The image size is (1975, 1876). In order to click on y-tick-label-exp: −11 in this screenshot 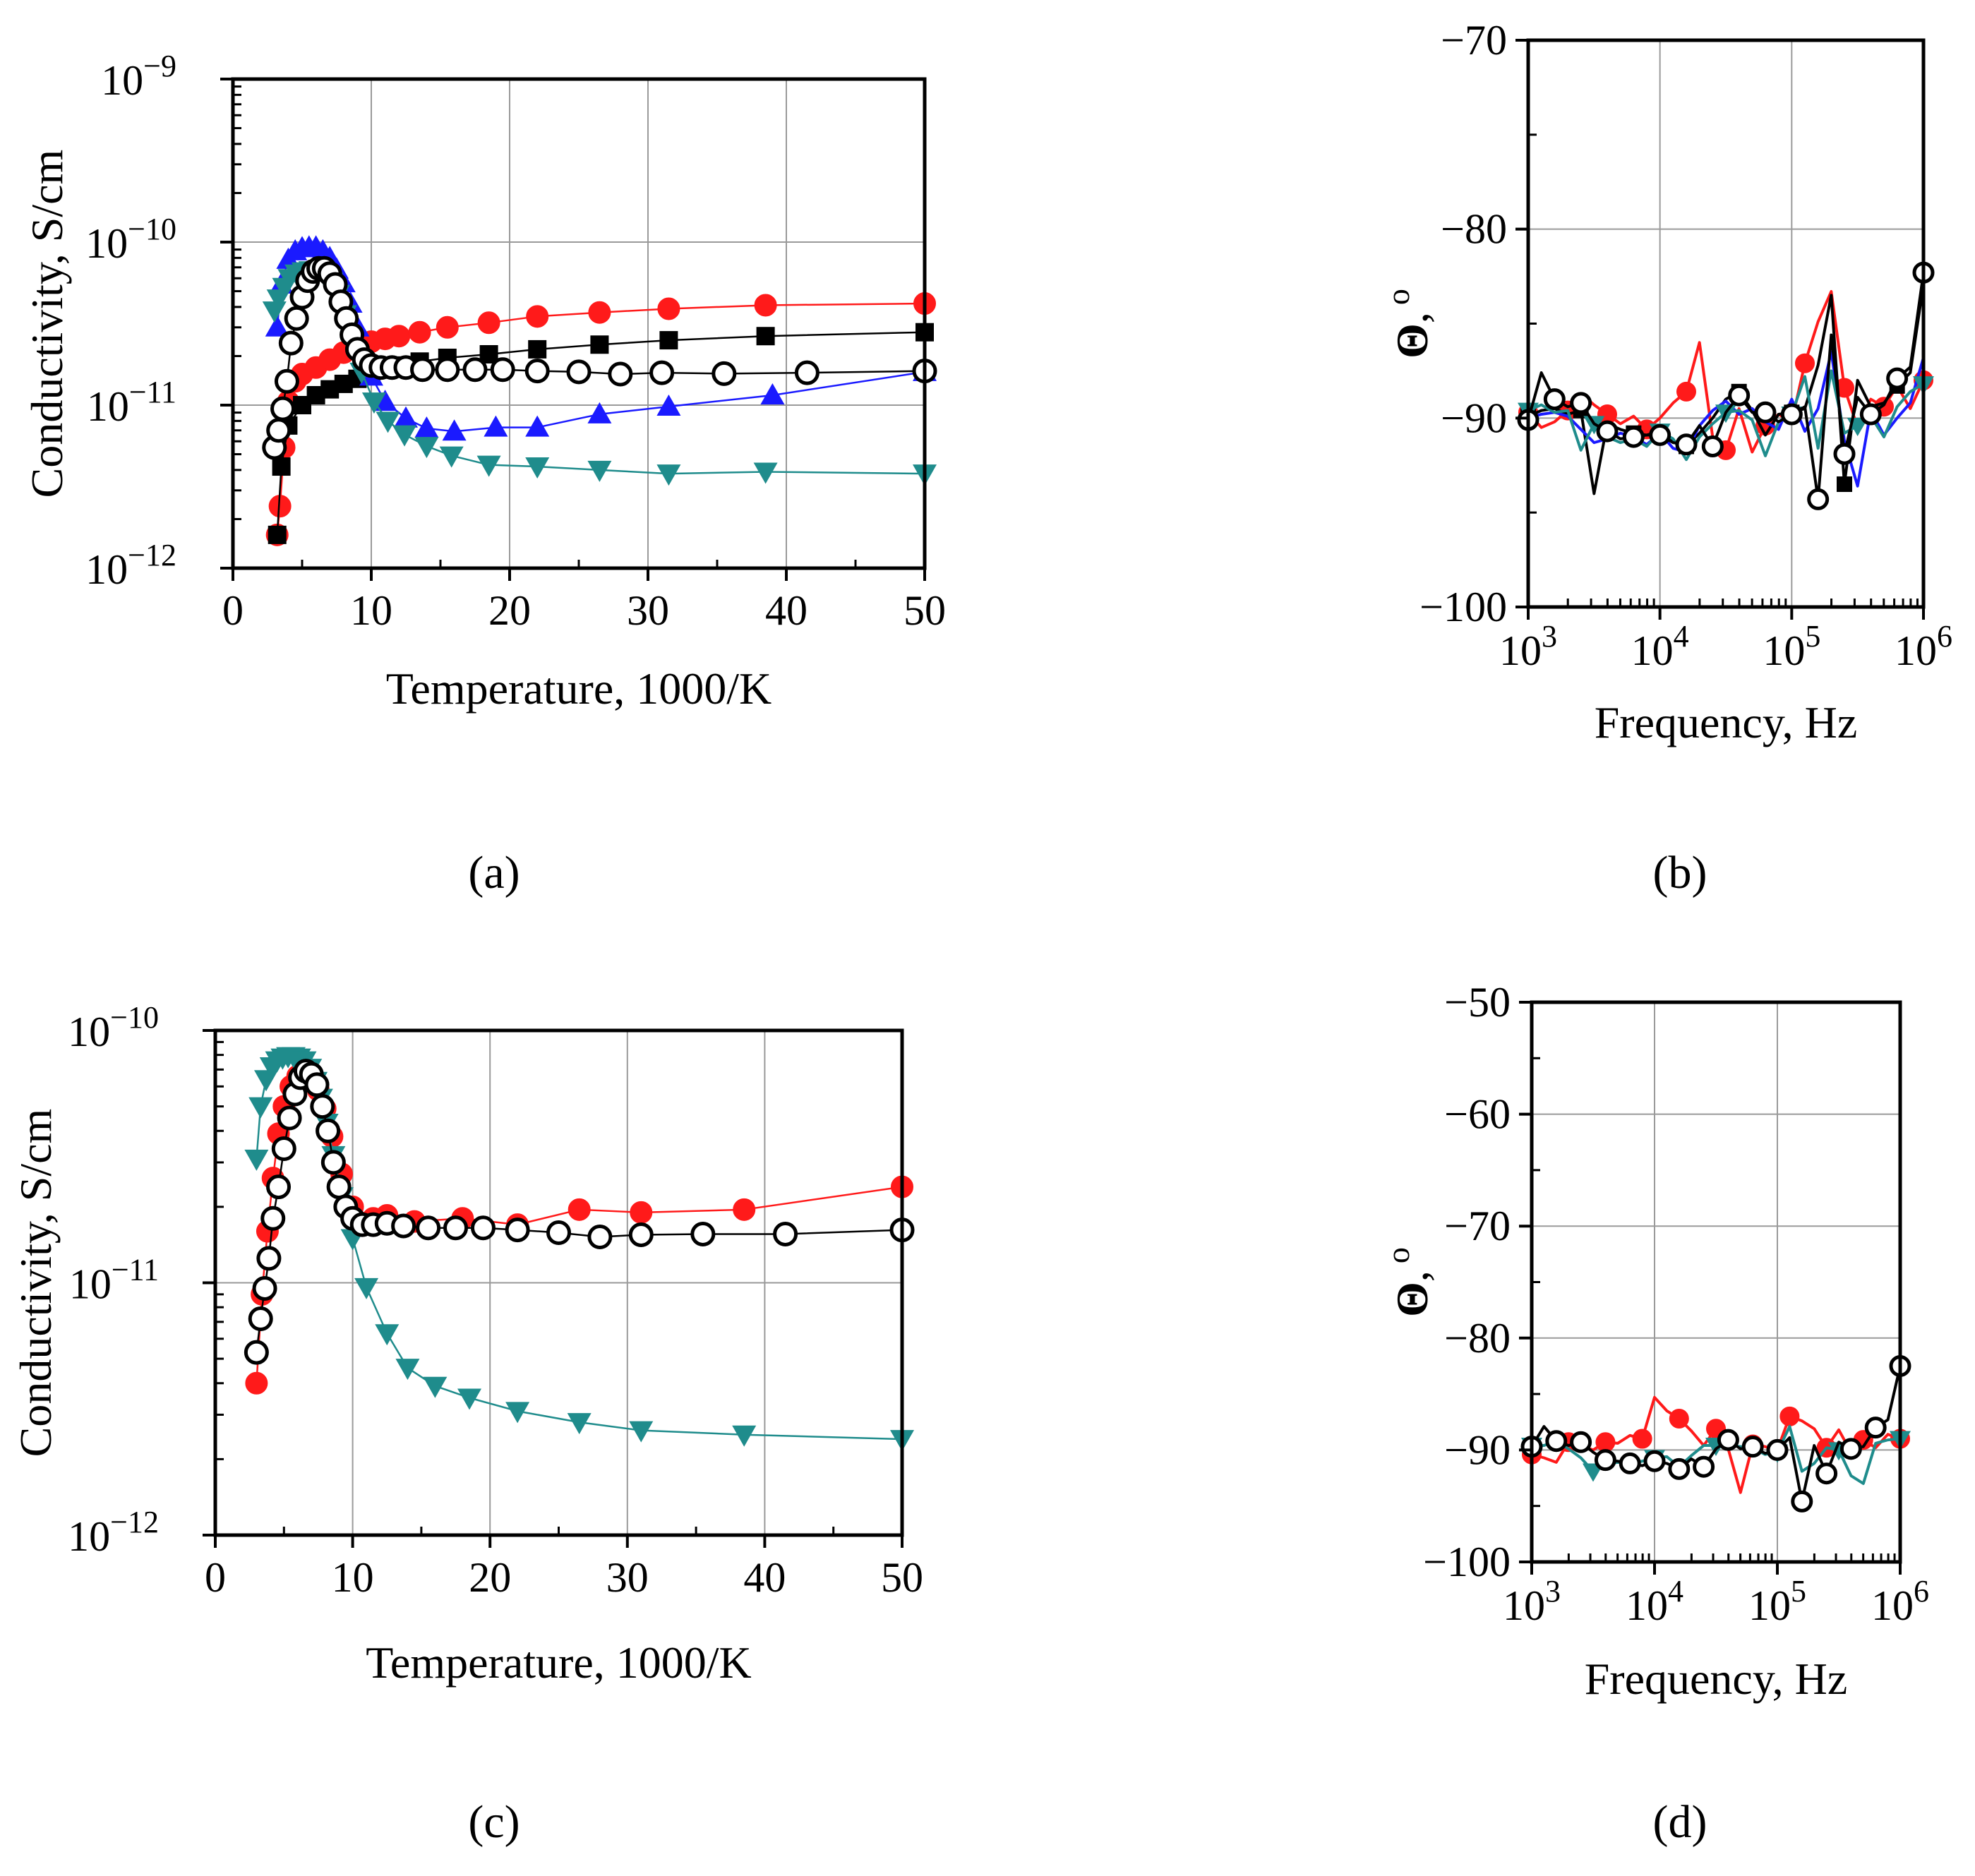, I will do `click(135, 1270)`.